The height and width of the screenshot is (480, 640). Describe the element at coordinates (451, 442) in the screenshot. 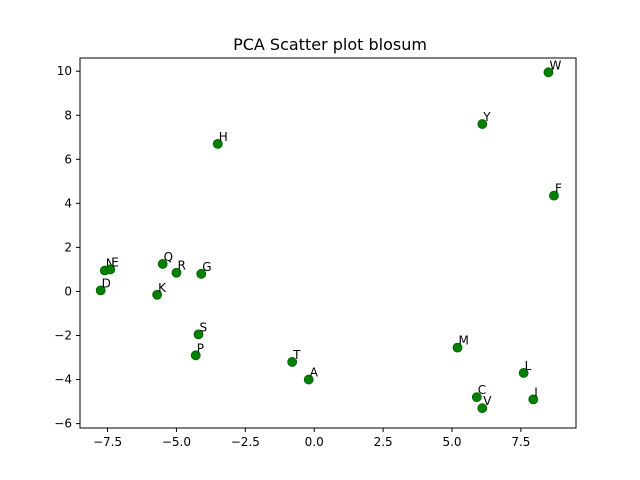

I see `x-tick-label: 5.0` at that location.